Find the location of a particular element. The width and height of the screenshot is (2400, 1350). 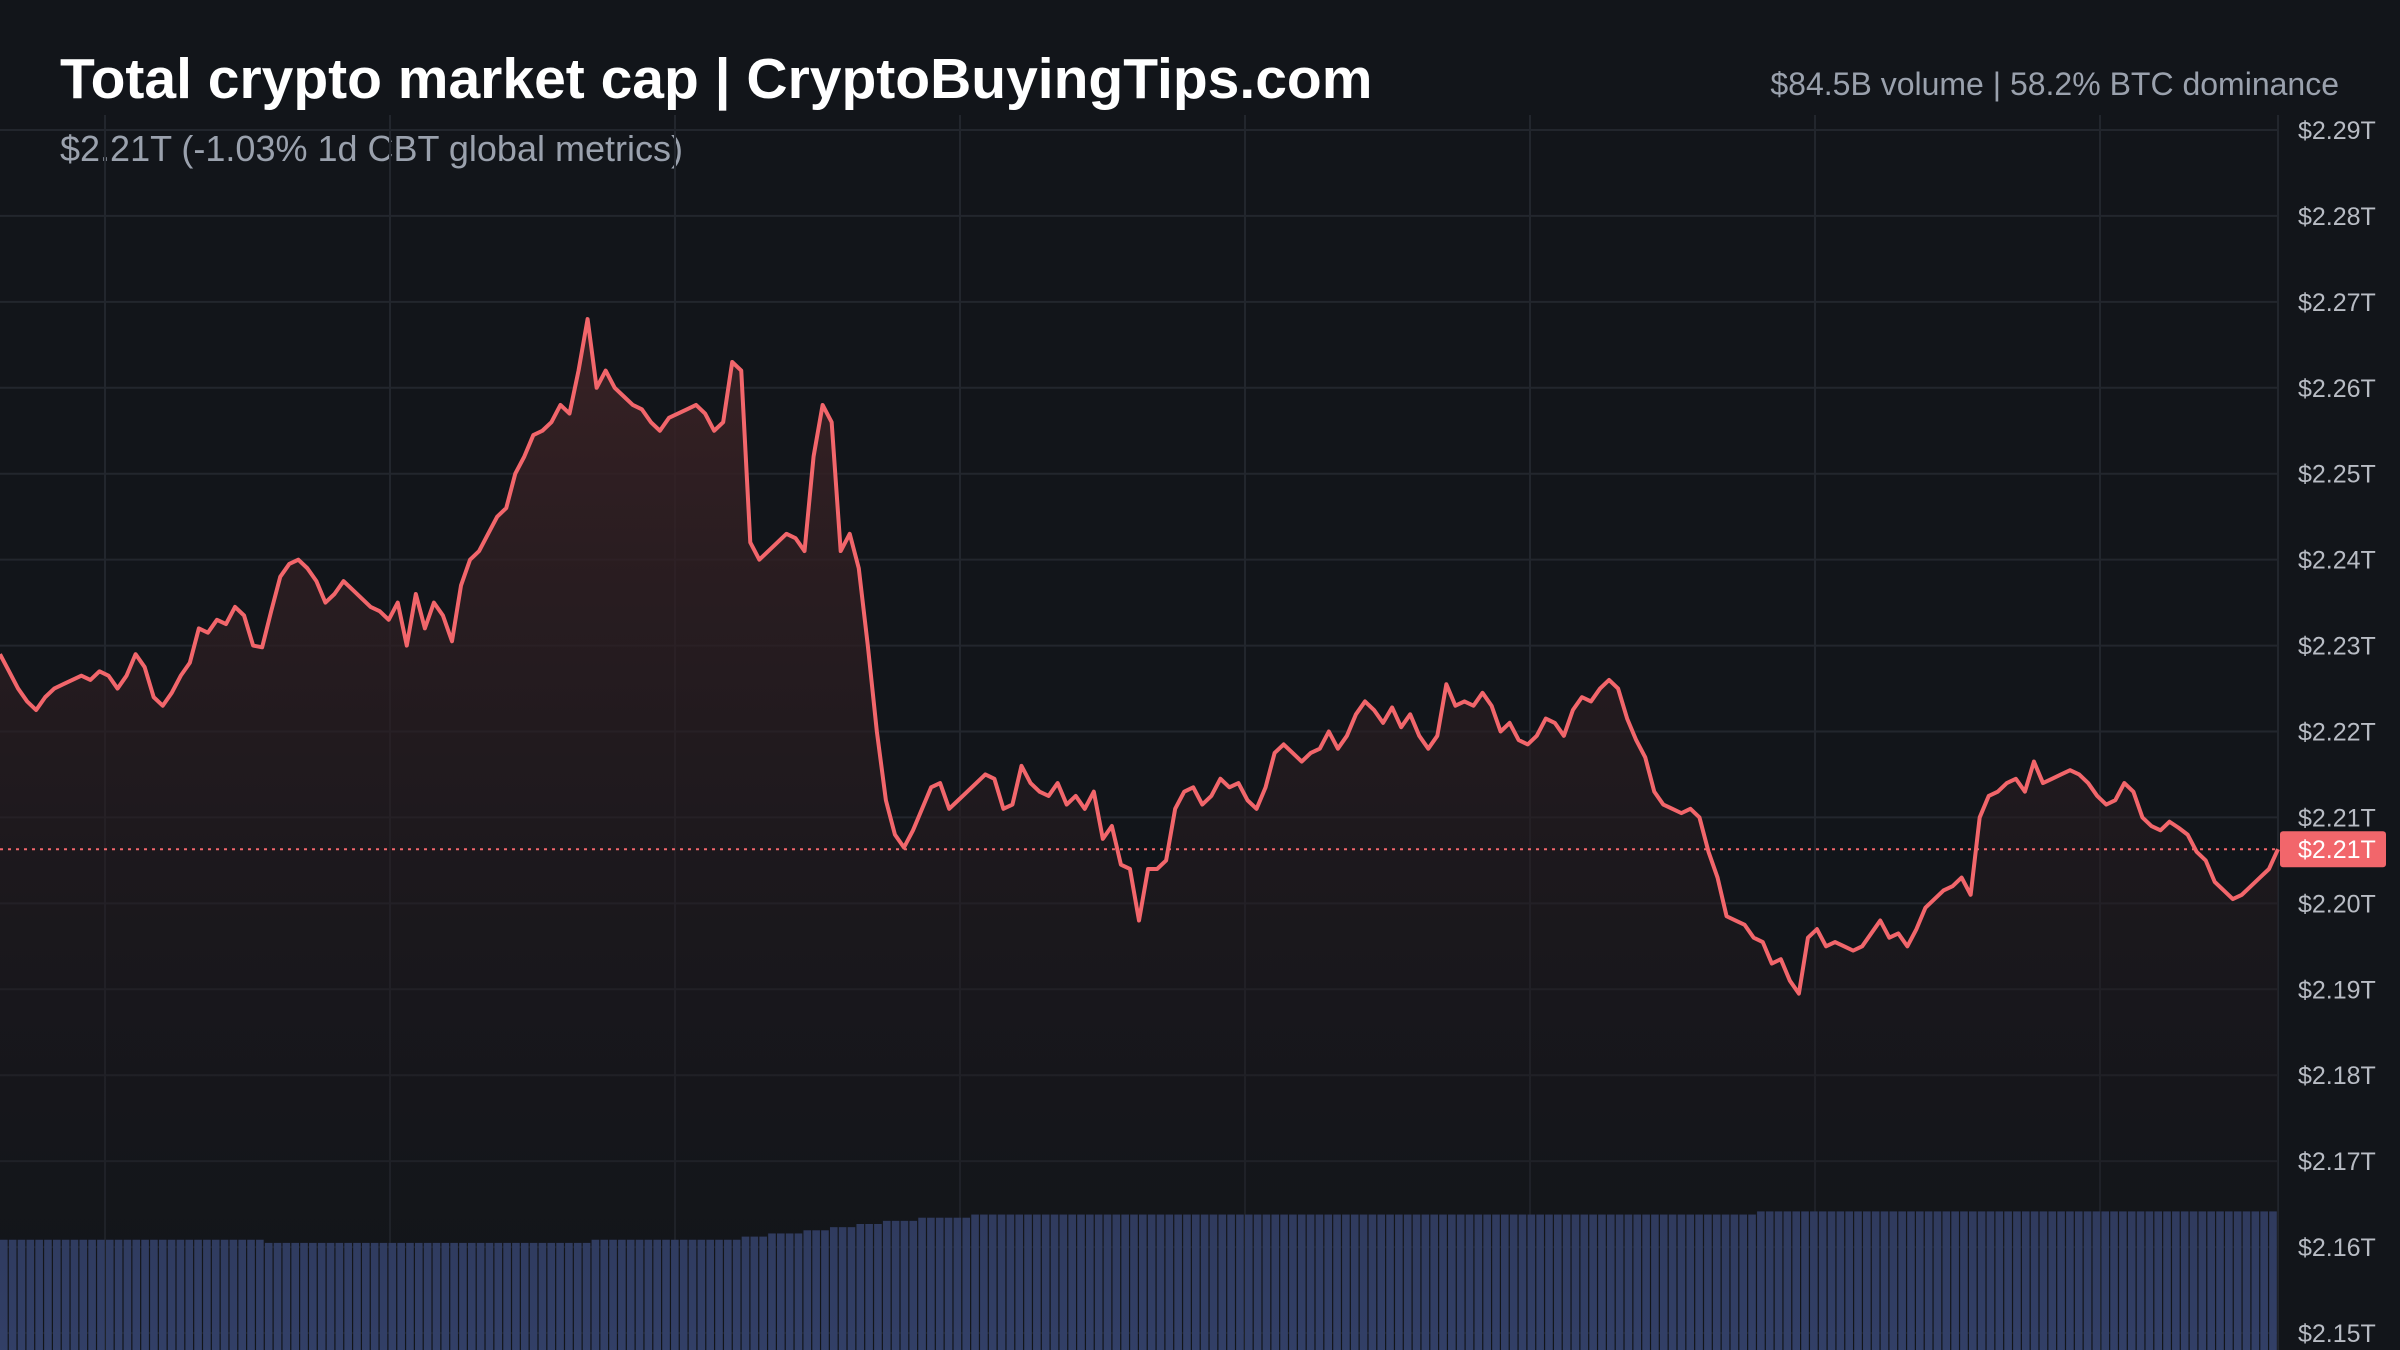

y-tick-label: $2.27T is located at coordinates (2337, 303).